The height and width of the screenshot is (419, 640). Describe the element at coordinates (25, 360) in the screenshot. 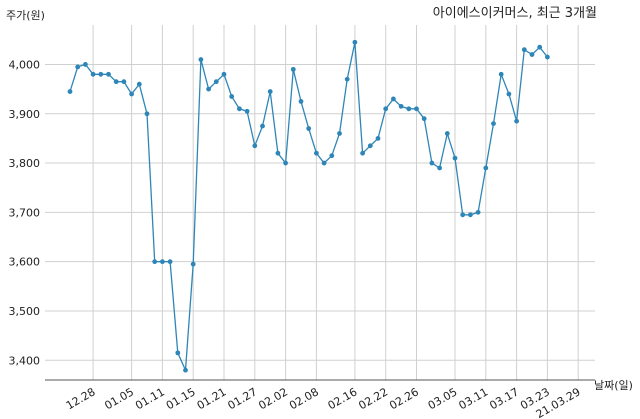

I see `y-tick-label: 3,400` at that location.